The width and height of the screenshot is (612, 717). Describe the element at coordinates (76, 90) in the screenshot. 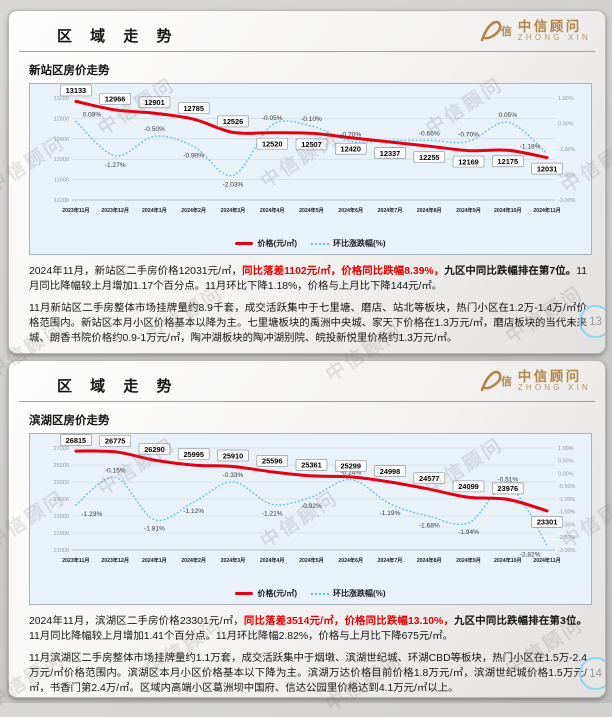

I see `price-label: 13133` at that location.